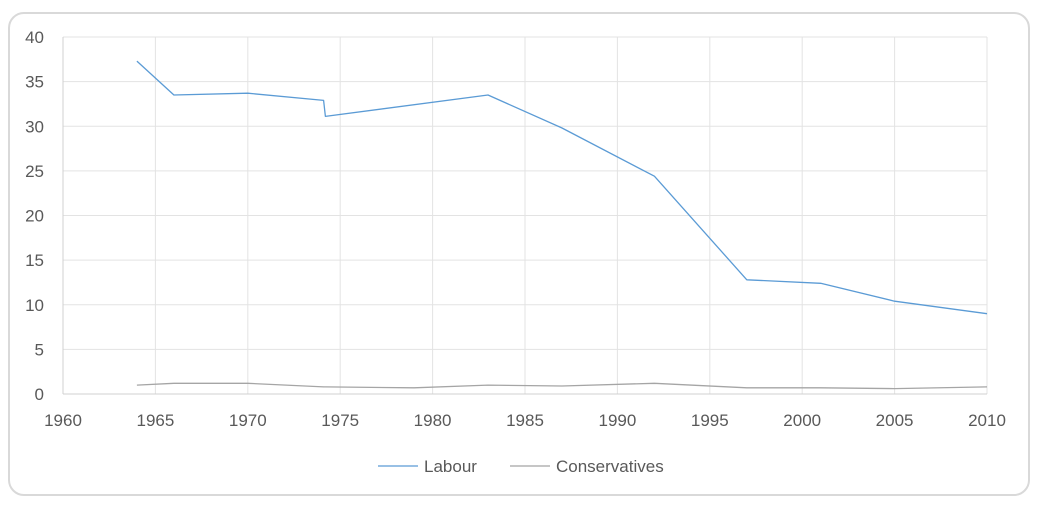 The image size is (1049, 514). Describe the element at coordinates (450, 466) in the screenshot. I see `legend-label-labour: Labour` at that location.